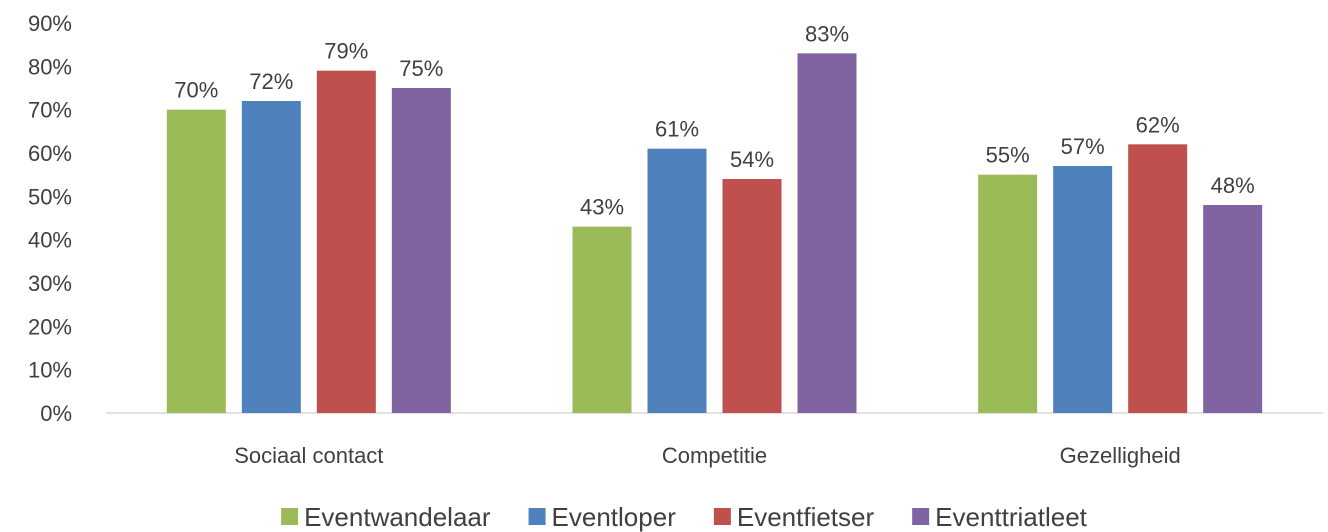 This screenshot has width=1328, height=532. Describe the element at coordinates (602, 207) in the screenshot. I see `data-label: 43%` at that location.